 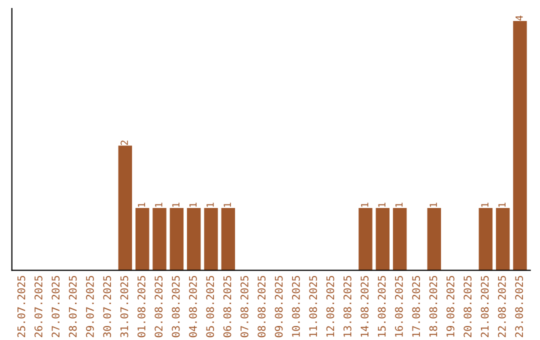 What do you see at coordinates (382, 306) in the screenshot?
I see `x-tick-label: 15.08.2025` at bounding box center [382, 306].